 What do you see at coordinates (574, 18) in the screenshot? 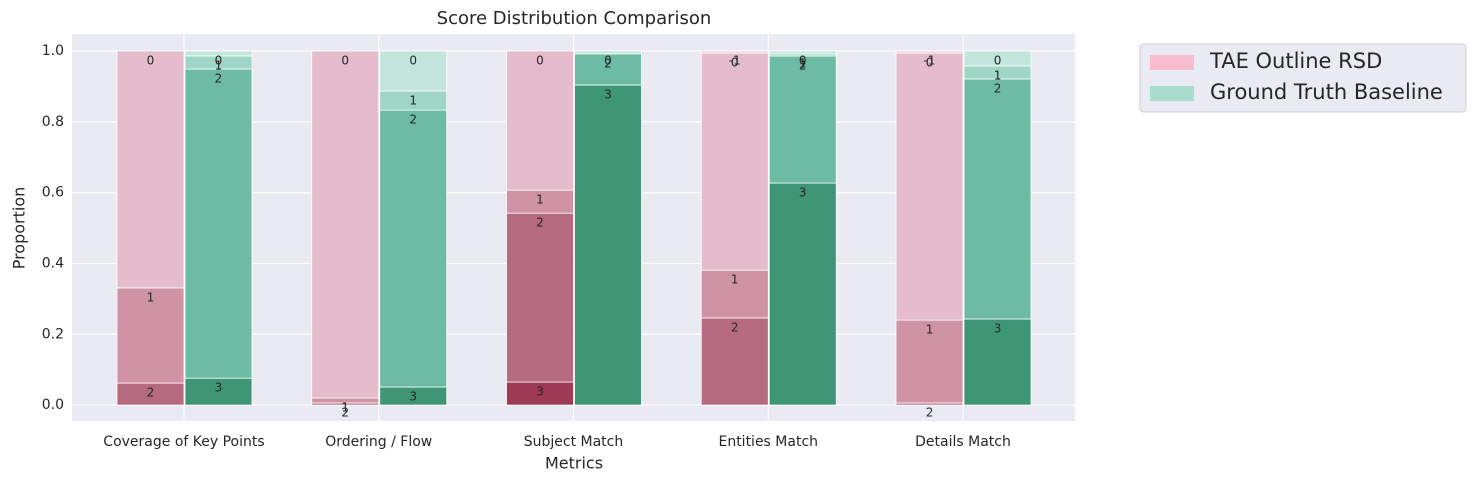
I see `chart-title: Score Distribution Comparison` at bounding box center [574, 18].